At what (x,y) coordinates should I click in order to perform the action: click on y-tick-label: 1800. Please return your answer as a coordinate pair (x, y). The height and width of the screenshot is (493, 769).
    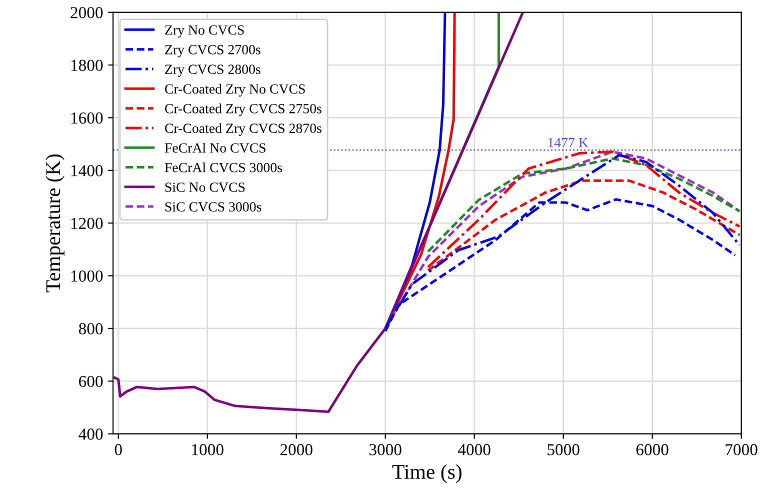
    Looking at the image, I should click on (87, 65).